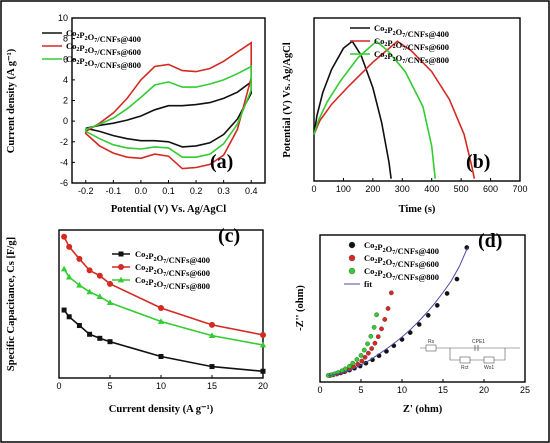 The image size is (550, 443). I want to click on x-axis-label-d: Z' (ohm), so click(423, 409).